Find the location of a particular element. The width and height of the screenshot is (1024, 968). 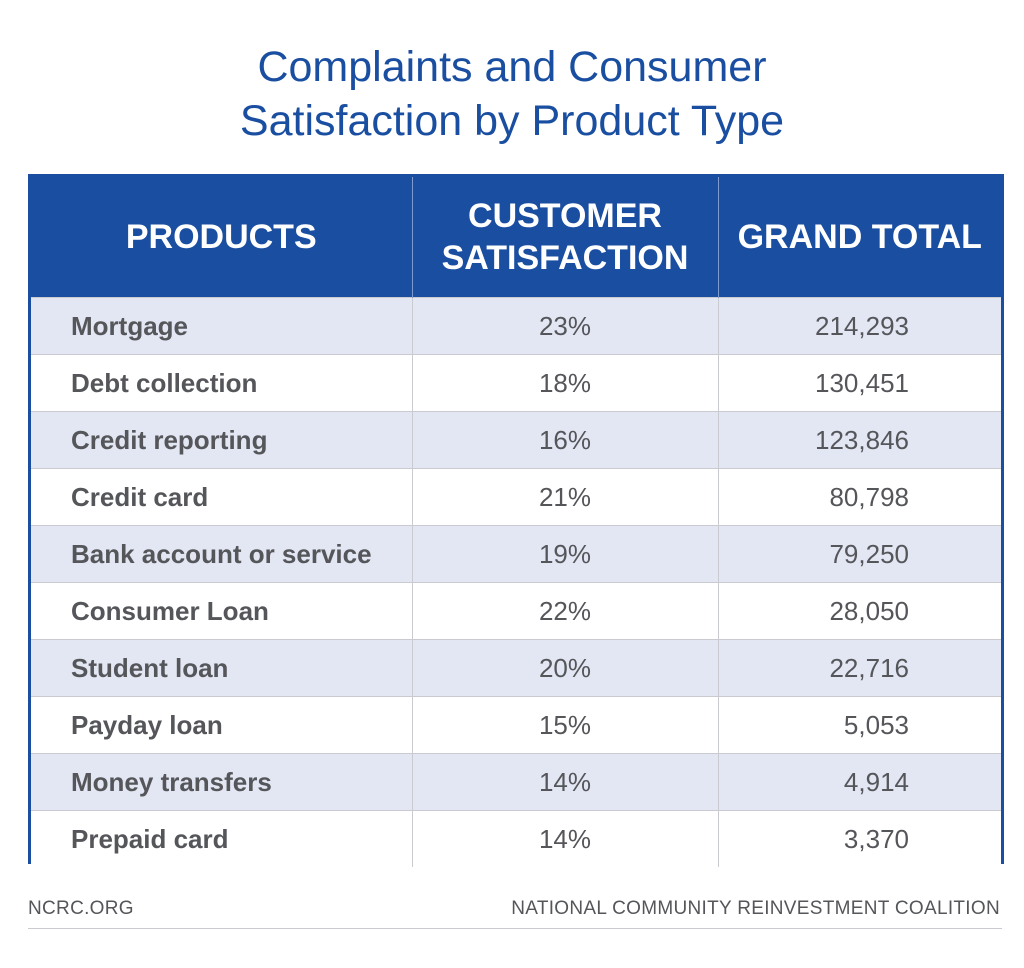

cell-grand-total: 214,293 is located at coordinates (859, 326).